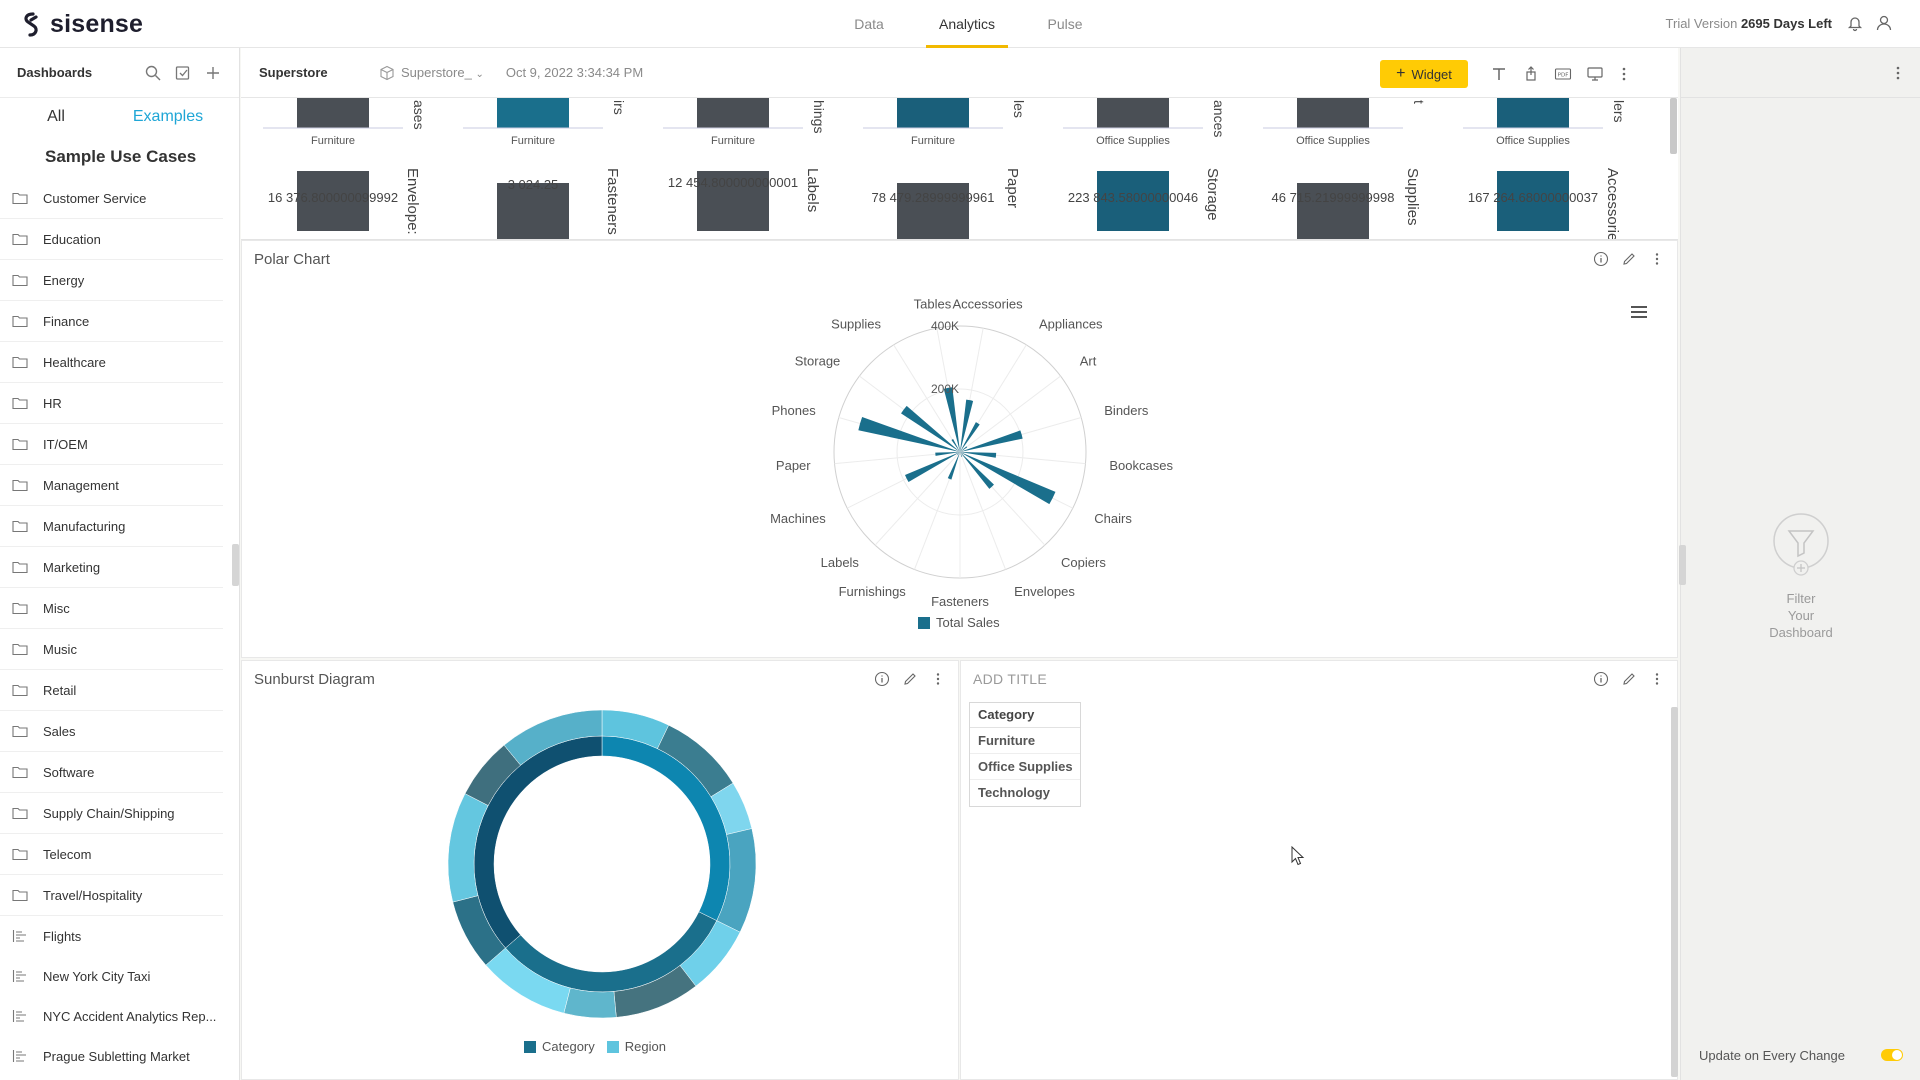  Describe the element at coordinates (111, 608) in the screenshot. I see `sidebar-folder: Misc` at that location.